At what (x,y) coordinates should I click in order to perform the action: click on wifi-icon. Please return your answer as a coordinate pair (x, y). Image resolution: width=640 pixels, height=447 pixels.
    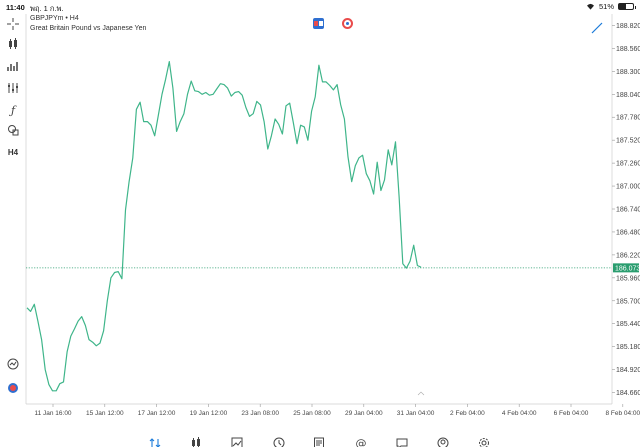
    Looking at the image, I should click on (590, 6).